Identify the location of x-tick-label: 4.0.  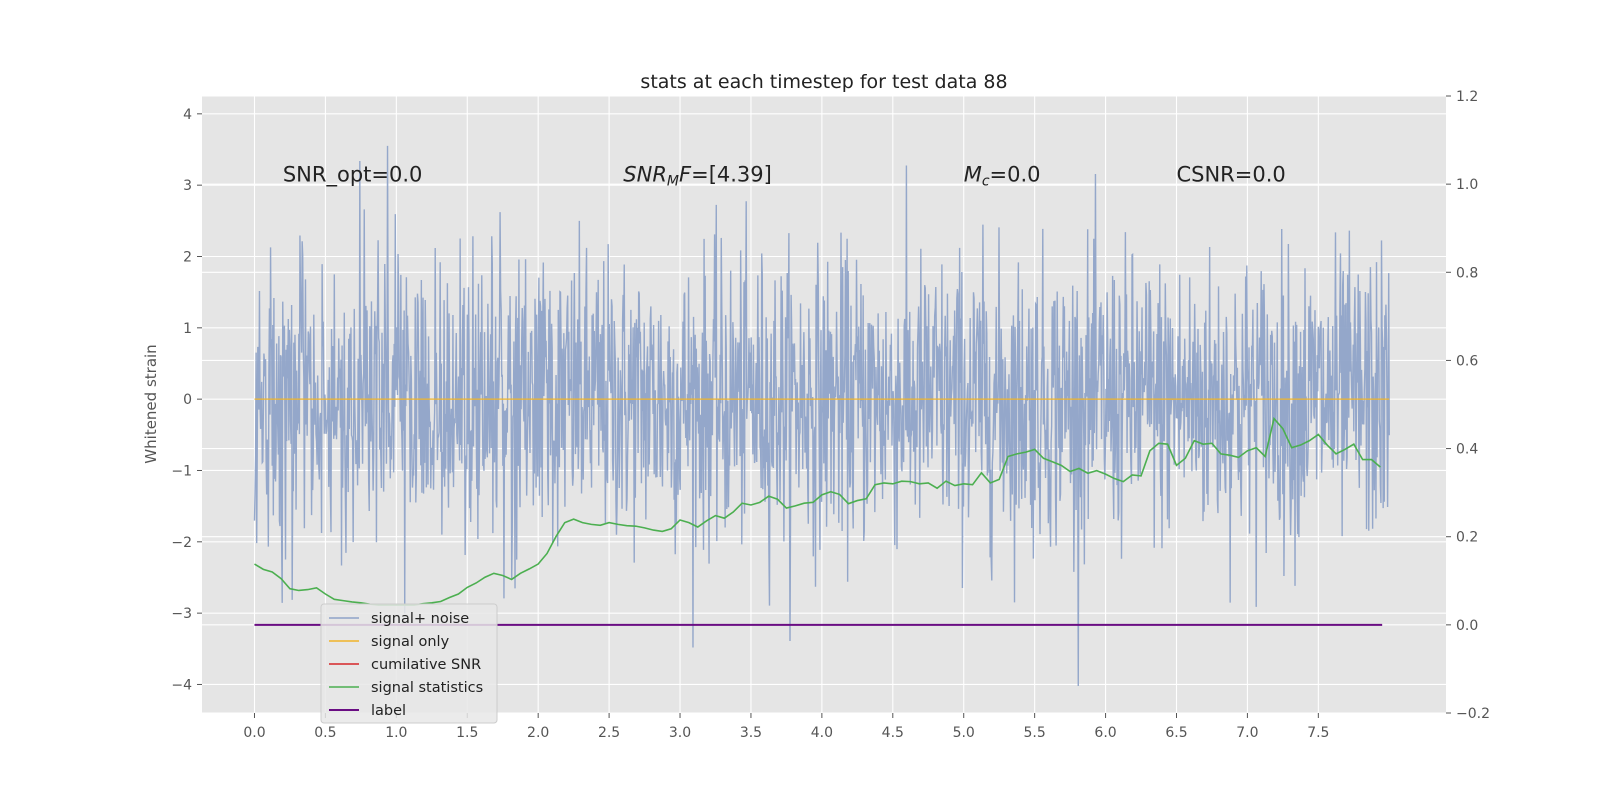
(822, 733).